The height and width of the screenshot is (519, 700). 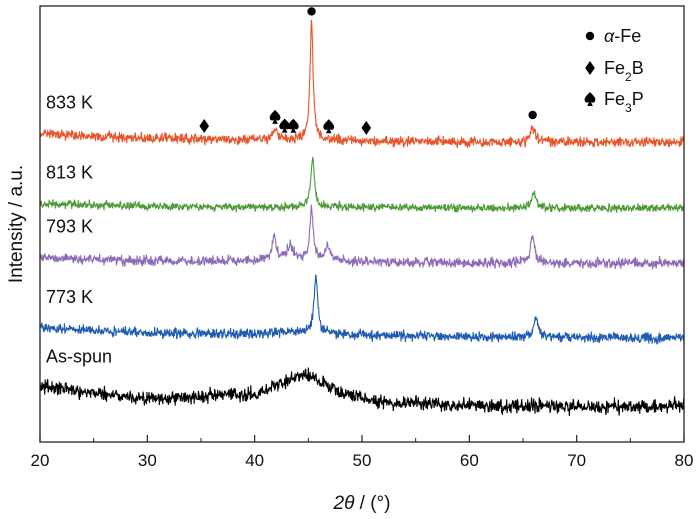 What do you see at coordinates (344, 503) in the screenshot?
I see `x-axis-symbol: 2θ` at bounding box center [344, 503].